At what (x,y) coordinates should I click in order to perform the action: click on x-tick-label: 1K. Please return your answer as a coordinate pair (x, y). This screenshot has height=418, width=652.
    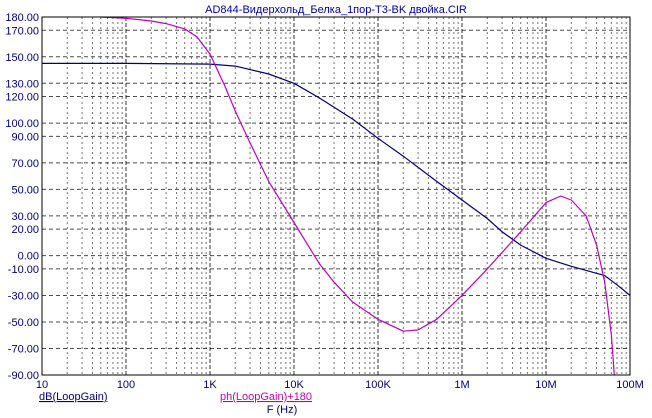
    Looking at the image, I should click on (210, 385).